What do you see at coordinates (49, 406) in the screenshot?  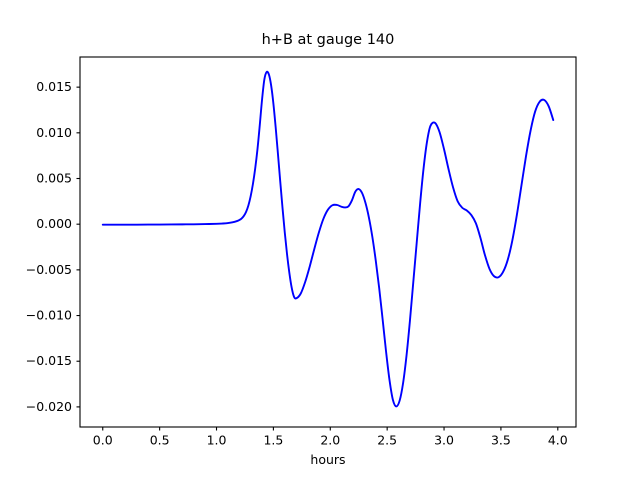 I see `y-tick-label: −0.020` at bounding box center [49, 406].